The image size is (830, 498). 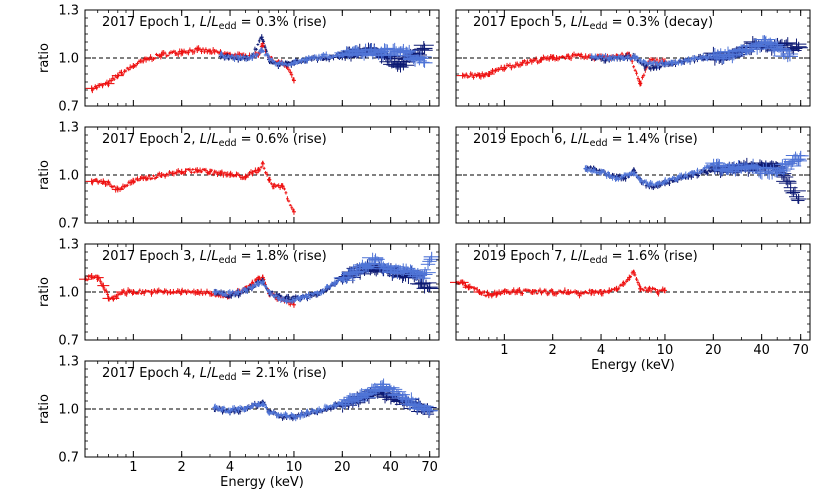 What do you see at coordinates (633, 365) in the screenshot?
I see `x-axis-label: Energy (keV)` at bounding box center [633, 365].